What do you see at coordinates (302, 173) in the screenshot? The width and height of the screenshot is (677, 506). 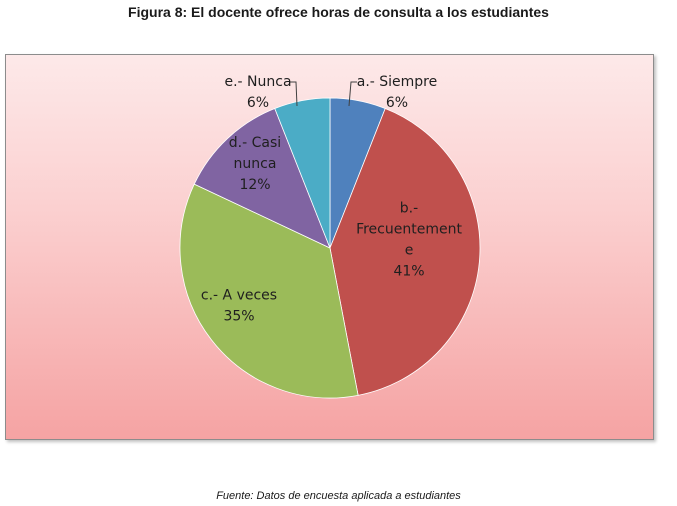 I see `pie-slice-e-nunca` at bounding box center [302, 173].